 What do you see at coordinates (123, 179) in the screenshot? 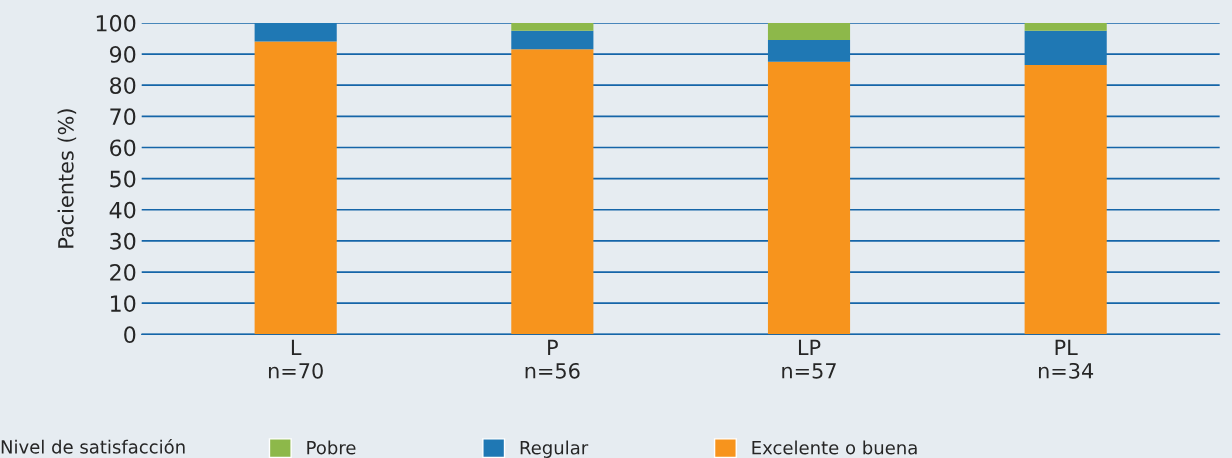
I see `y-tick-label: 50` at bounding box center [123, 179].